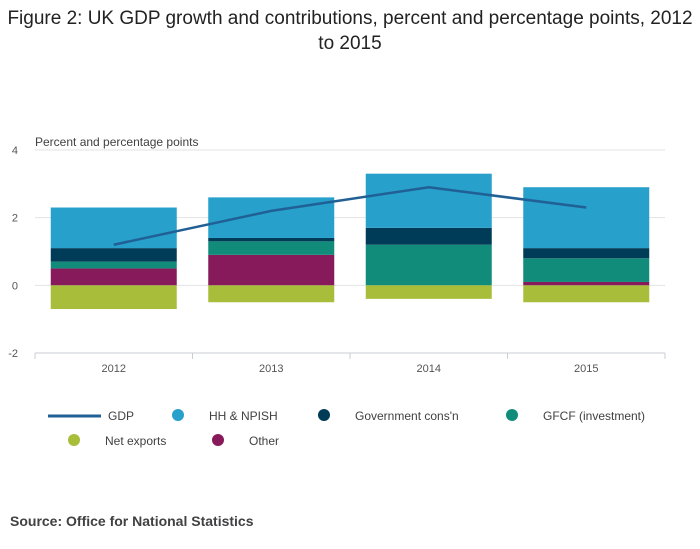 This screenshot has width=700, height=549. I want to click on x-tick-label: 2014, so click(429, 369).